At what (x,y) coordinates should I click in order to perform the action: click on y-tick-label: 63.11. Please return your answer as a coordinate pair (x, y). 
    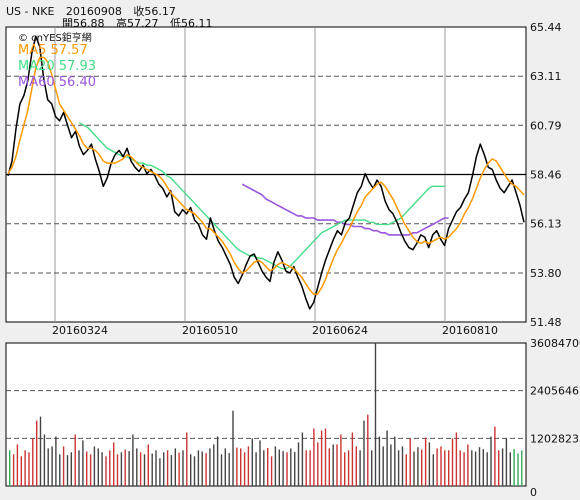
    Looking at the image, I should click on (546, 76).